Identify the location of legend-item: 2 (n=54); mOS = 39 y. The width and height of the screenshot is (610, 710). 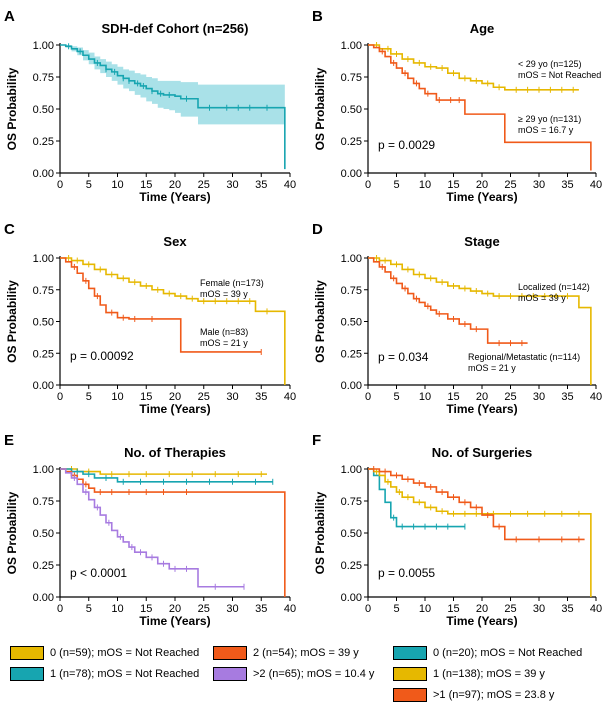
(286, 653).